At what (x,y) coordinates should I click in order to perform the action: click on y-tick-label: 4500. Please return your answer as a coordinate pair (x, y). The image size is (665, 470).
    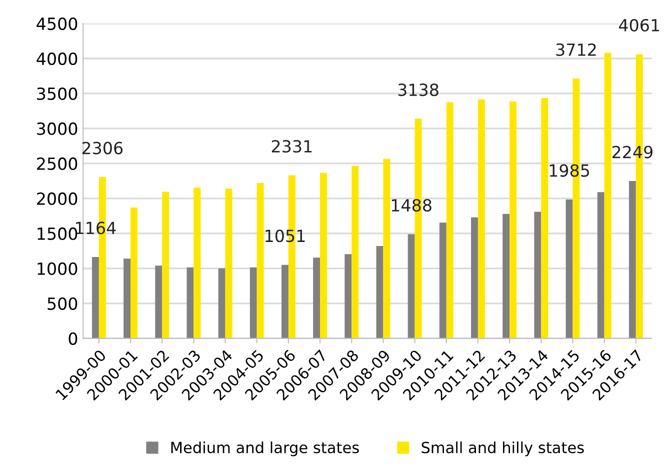
    Looking at the image, I should click on (57, 23).